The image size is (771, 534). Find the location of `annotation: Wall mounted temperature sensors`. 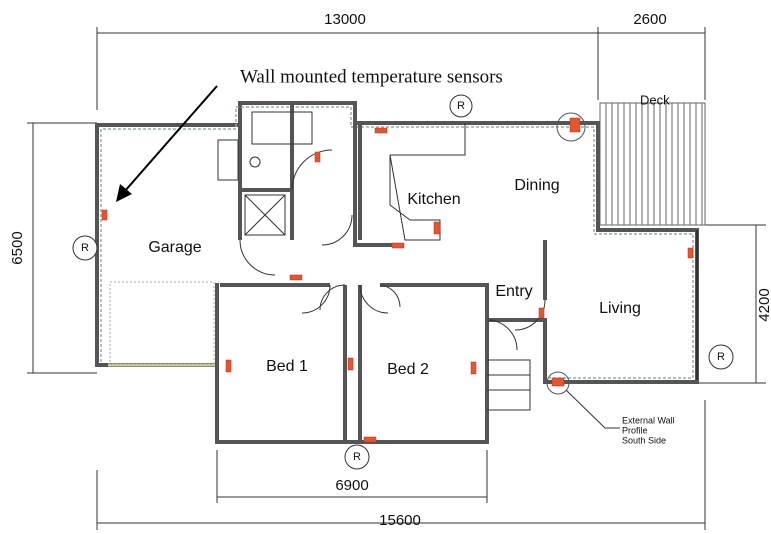

annotation: Wall mounted temperature sensors is located at coordinates (371, 76).